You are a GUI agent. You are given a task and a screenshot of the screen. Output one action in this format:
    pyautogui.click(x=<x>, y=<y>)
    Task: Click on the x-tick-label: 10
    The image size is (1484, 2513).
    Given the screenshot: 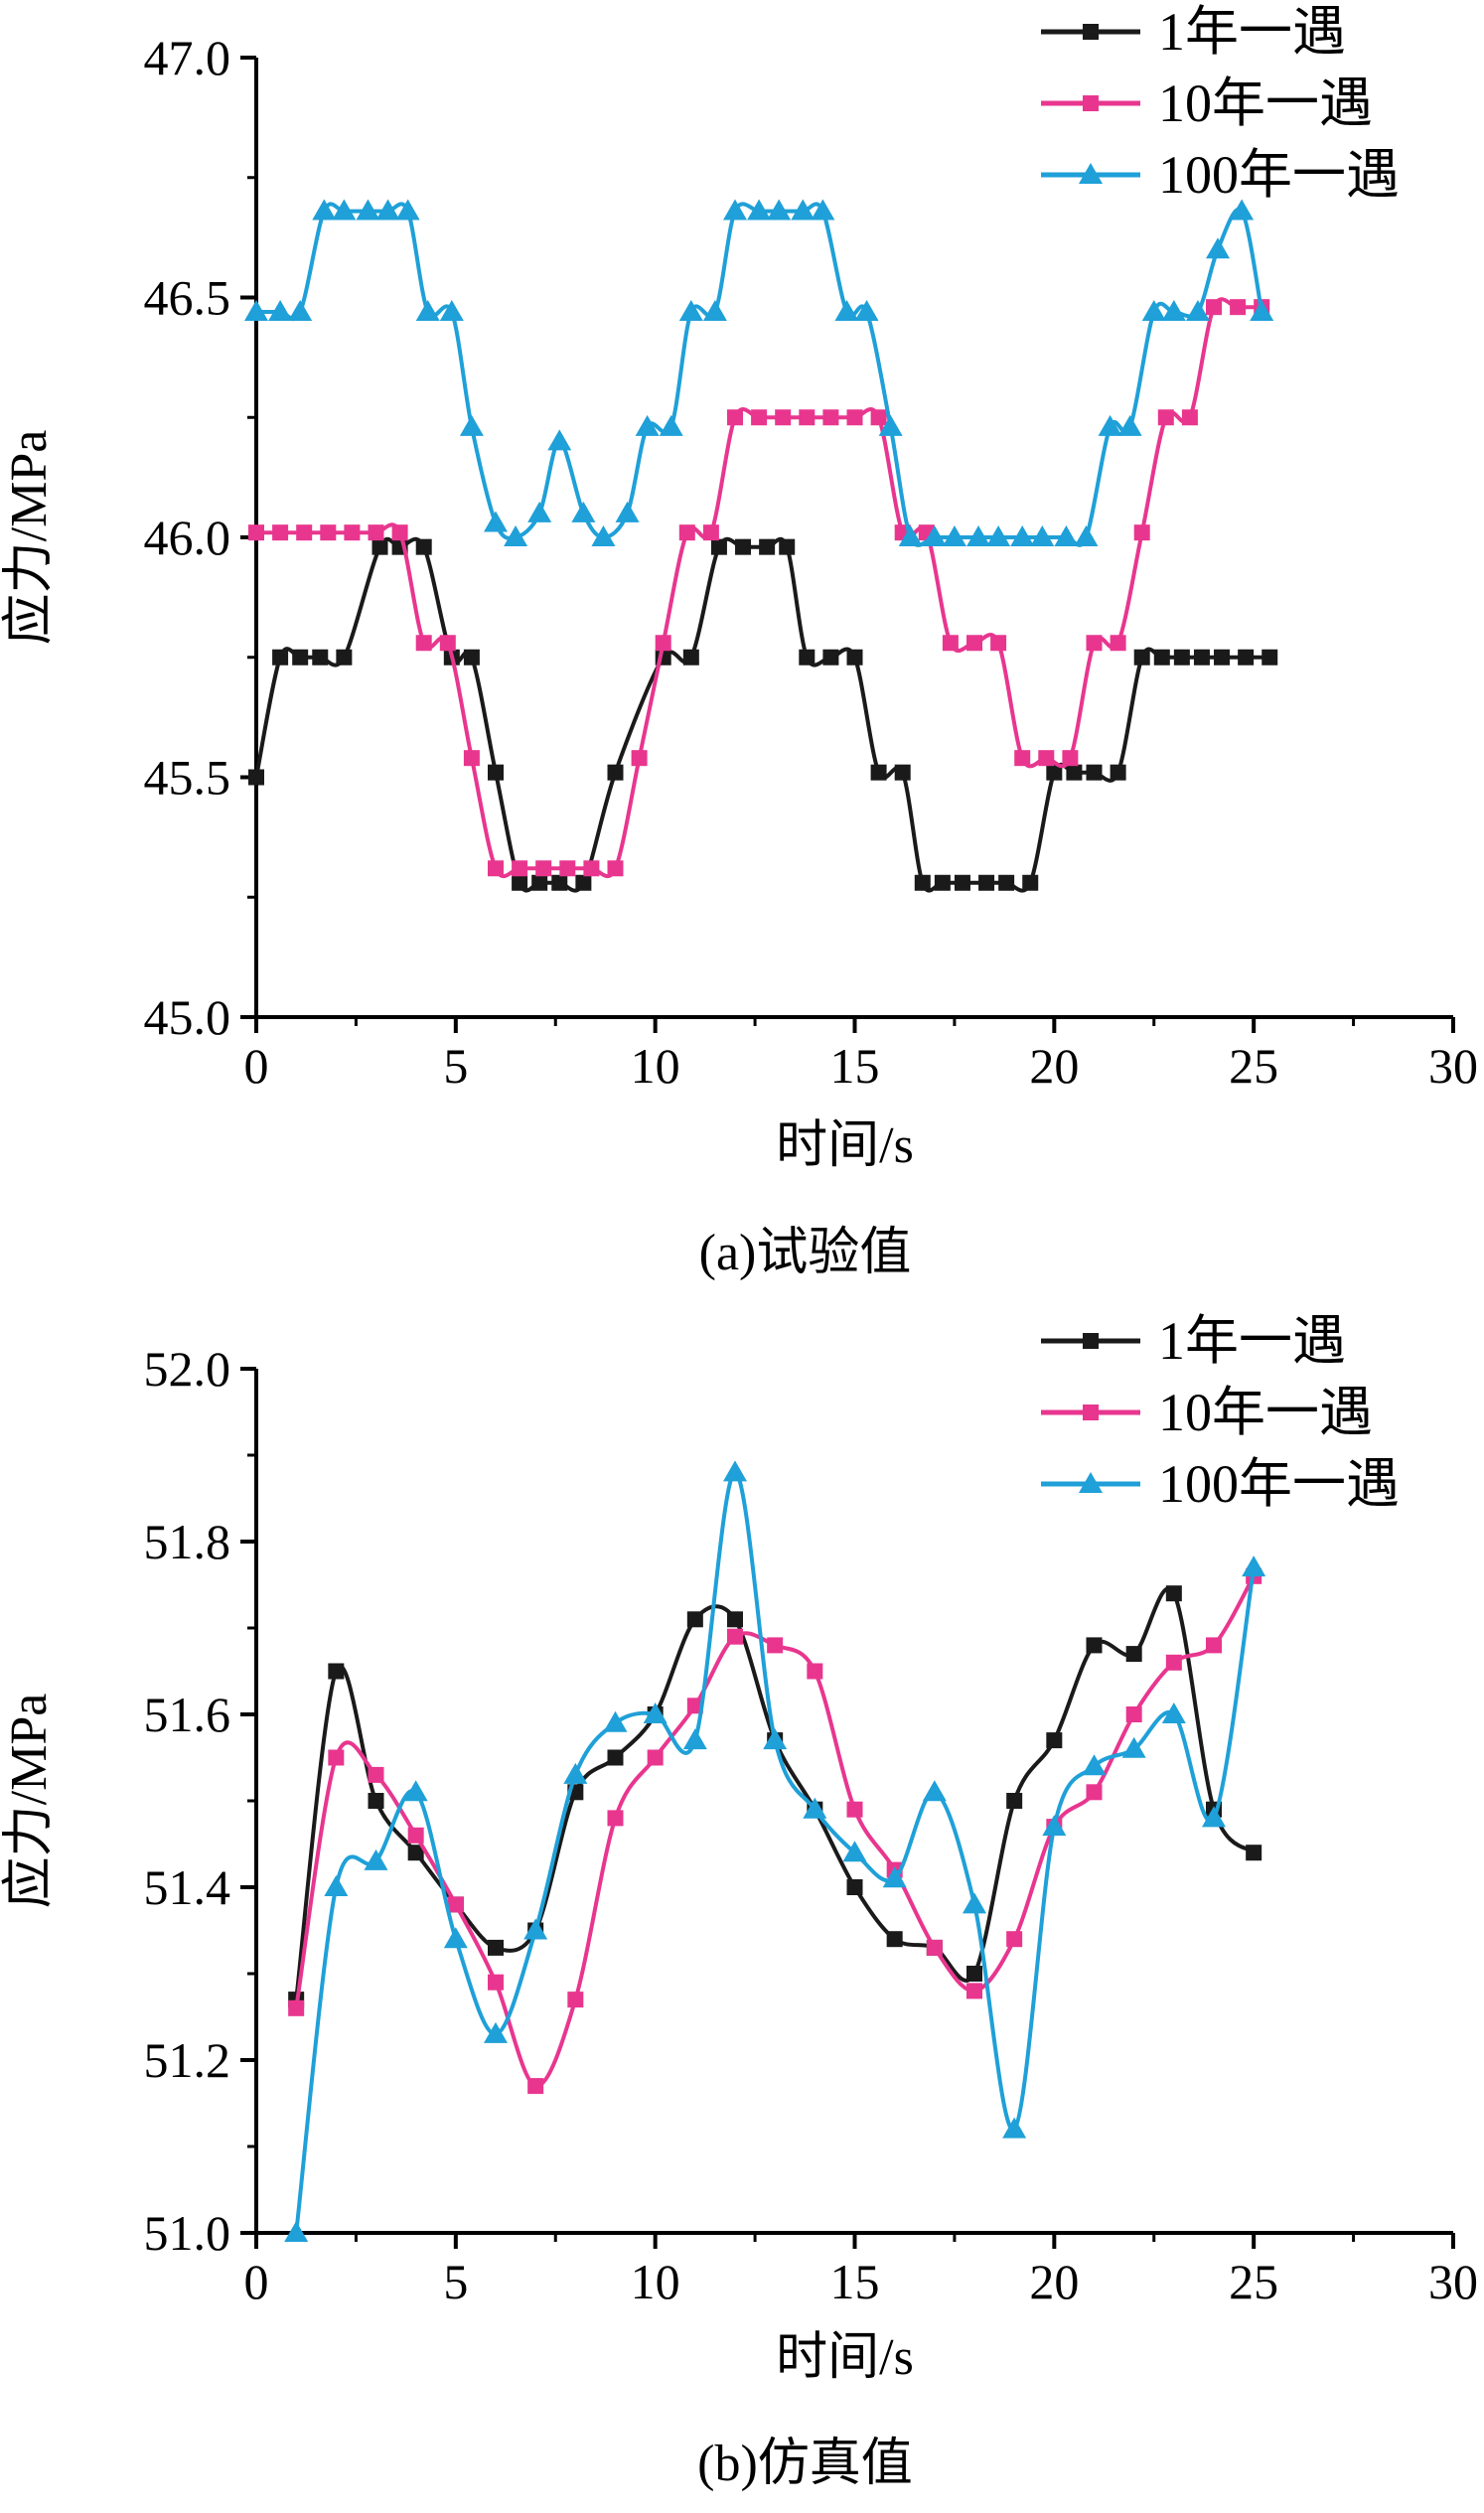 What is the action you would take?
    pyautogui.click(x=655, y=1066)
    